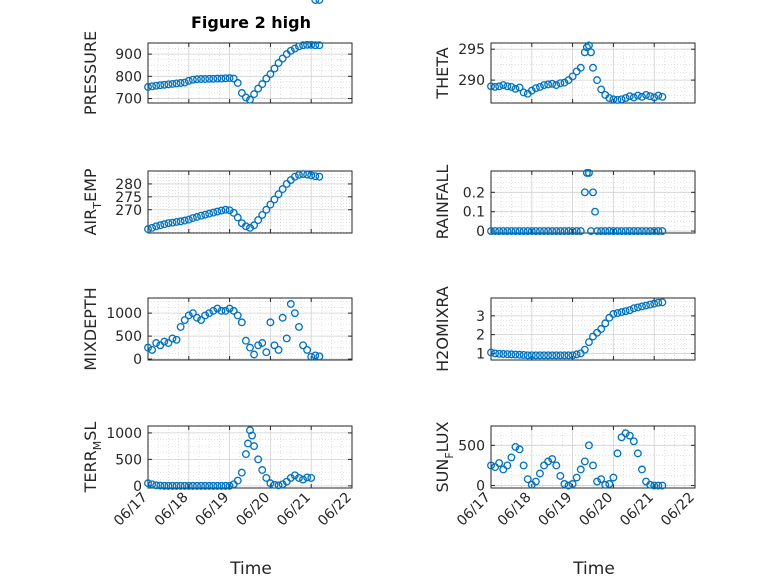 The width and height of the screenshot is (778, 583). I want to click on grid, so click(250, 201).